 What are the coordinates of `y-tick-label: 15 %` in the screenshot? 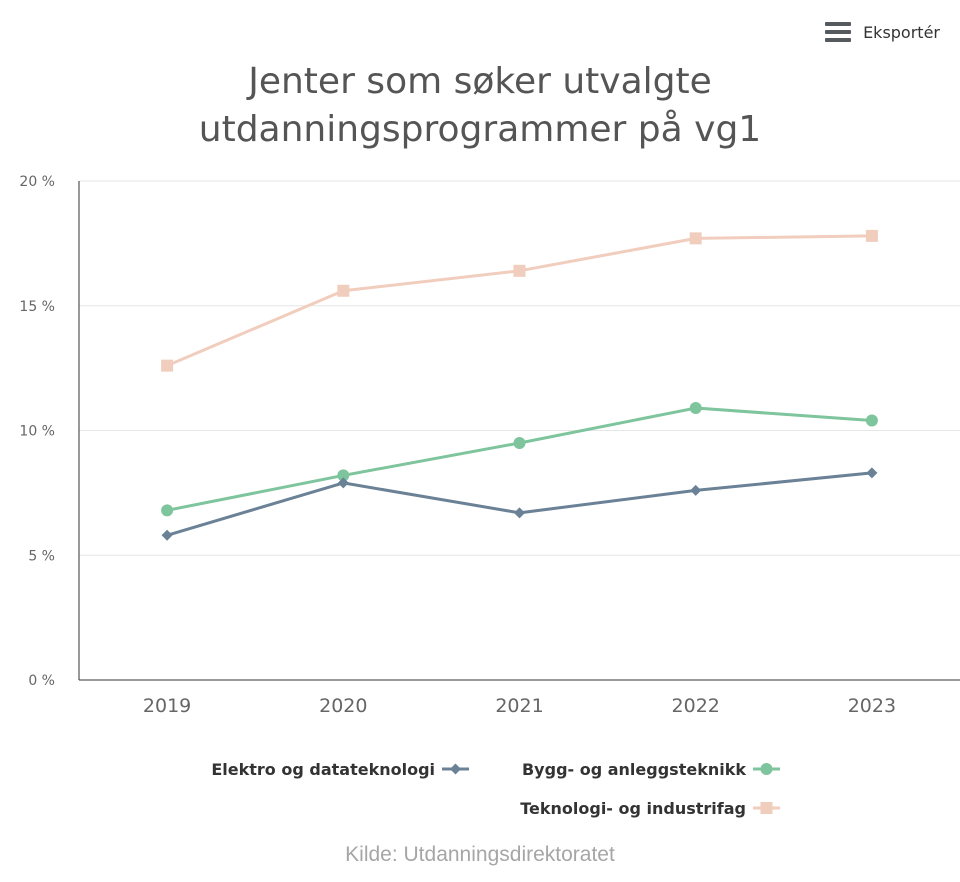 It's located at (37, 307).